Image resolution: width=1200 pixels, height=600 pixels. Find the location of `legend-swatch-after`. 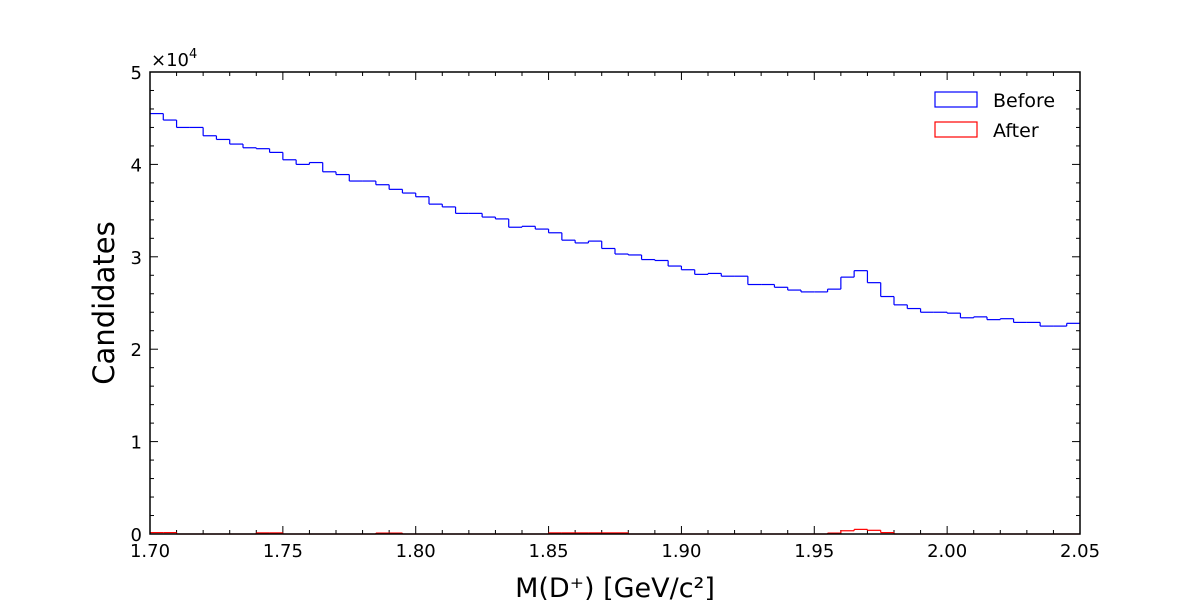

legend-swatch-after is located at coordinates (956, 129).